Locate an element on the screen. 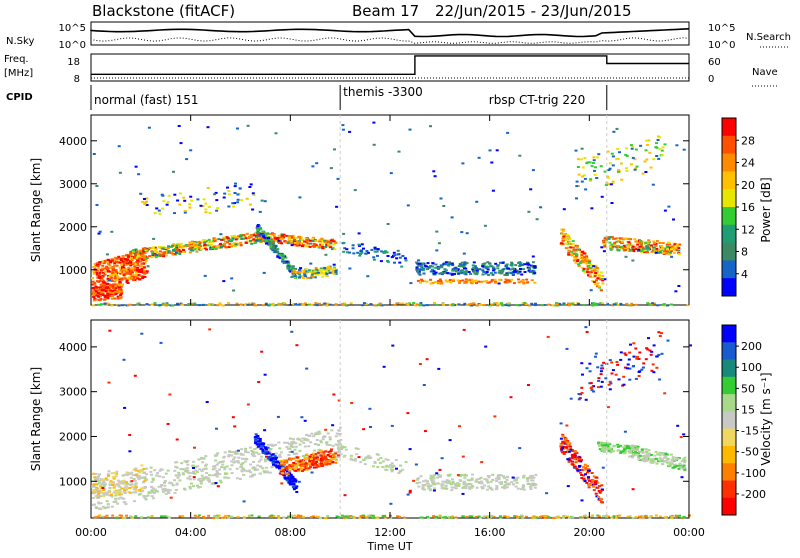 This screenshot has height=558, width=800. colorbar-tick-label: 12 is located at coordinates (748, 229).